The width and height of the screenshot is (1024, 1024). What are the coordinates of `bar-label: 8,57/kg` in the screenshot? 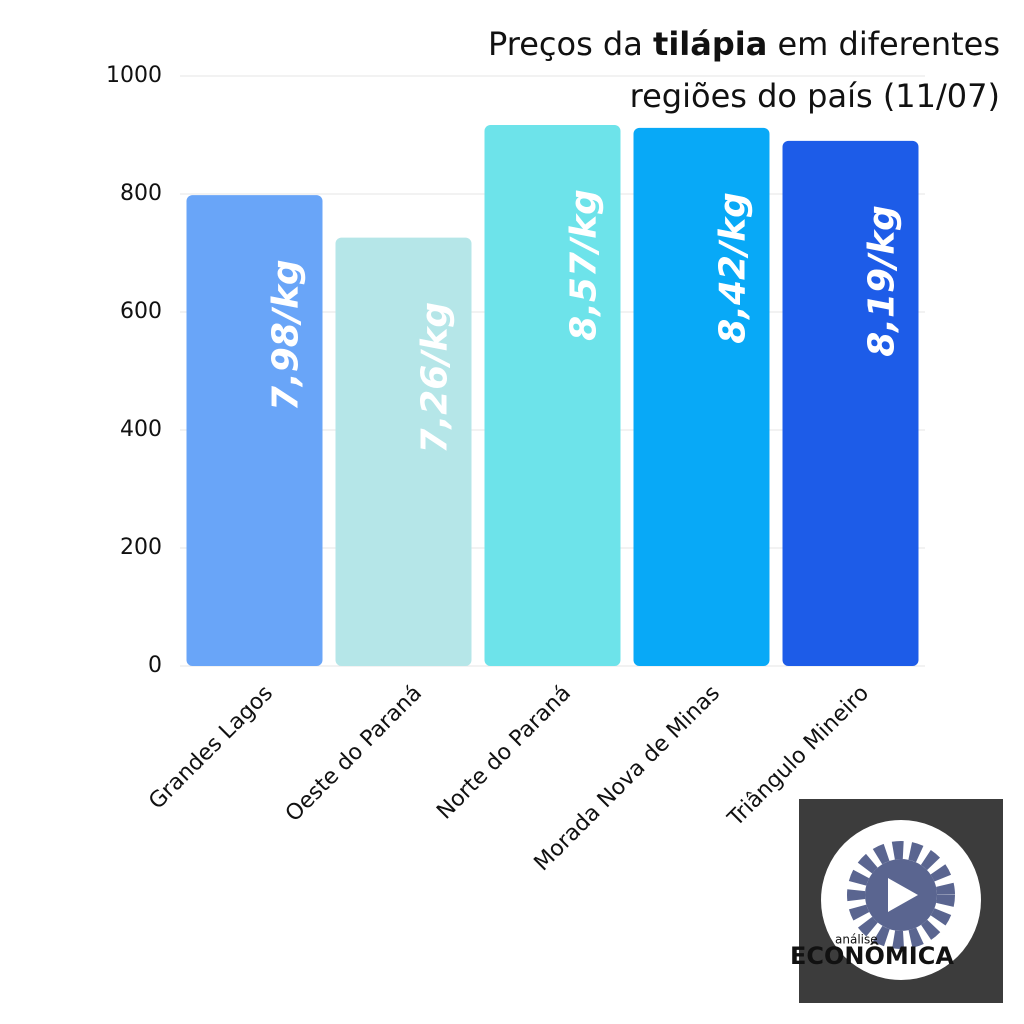 It's located at (584, 265).